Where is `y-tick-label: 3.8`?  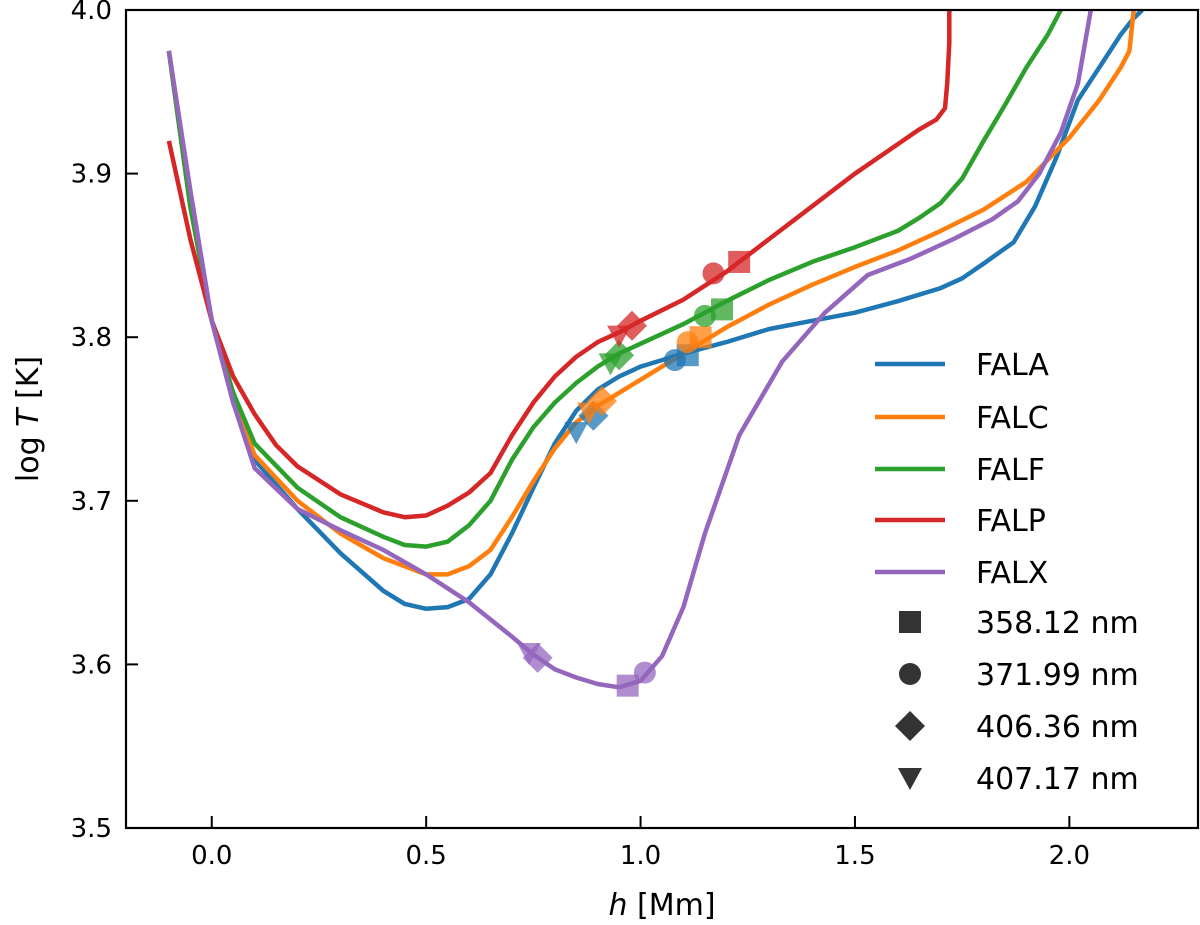 y-tick-label: 3.8 is located at coordinates (91, 338).